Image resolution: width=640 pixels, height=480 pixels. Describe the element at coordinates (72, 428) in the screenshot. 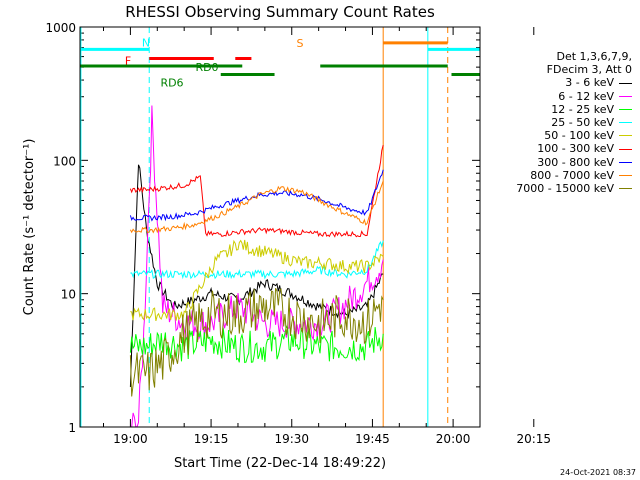

I see `y-tick-label: 1` at that location.